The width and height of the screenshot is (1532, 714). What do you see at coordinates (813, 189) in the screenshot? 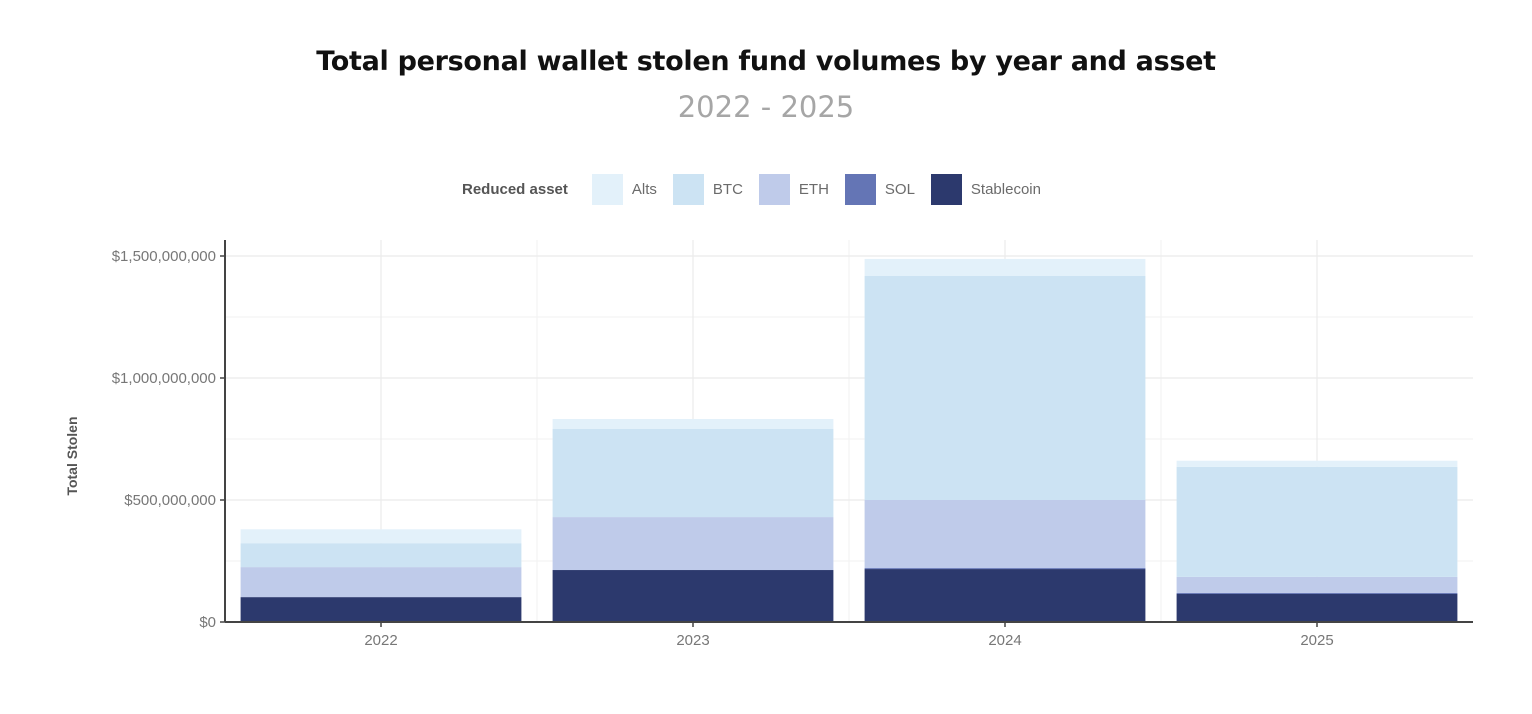
I see `legend-label-eth: ETH` at bounding box center [813, 189].